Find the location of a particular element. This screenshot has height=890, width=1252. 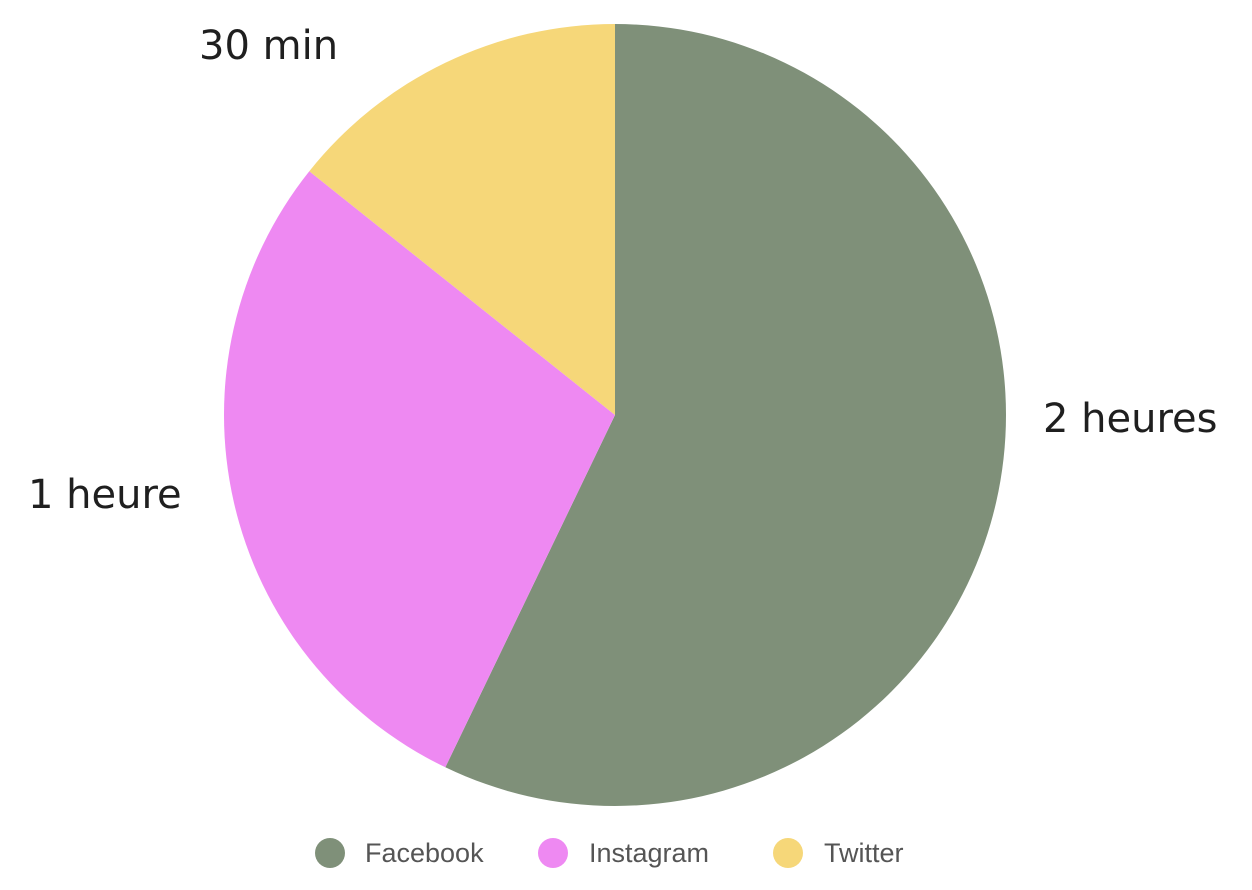

legend-label-facebook: Facebook is located at coordinates (424, 853).